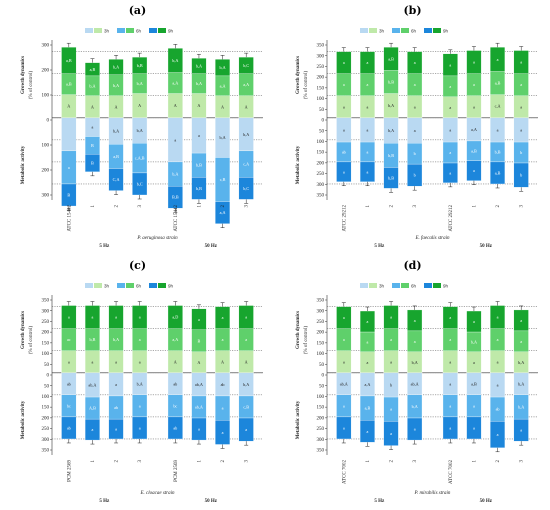  What do you see at coordinates (323, 376) in the screenshot?
I see `y-tick-label: 0` at bounding box center [323, 376].